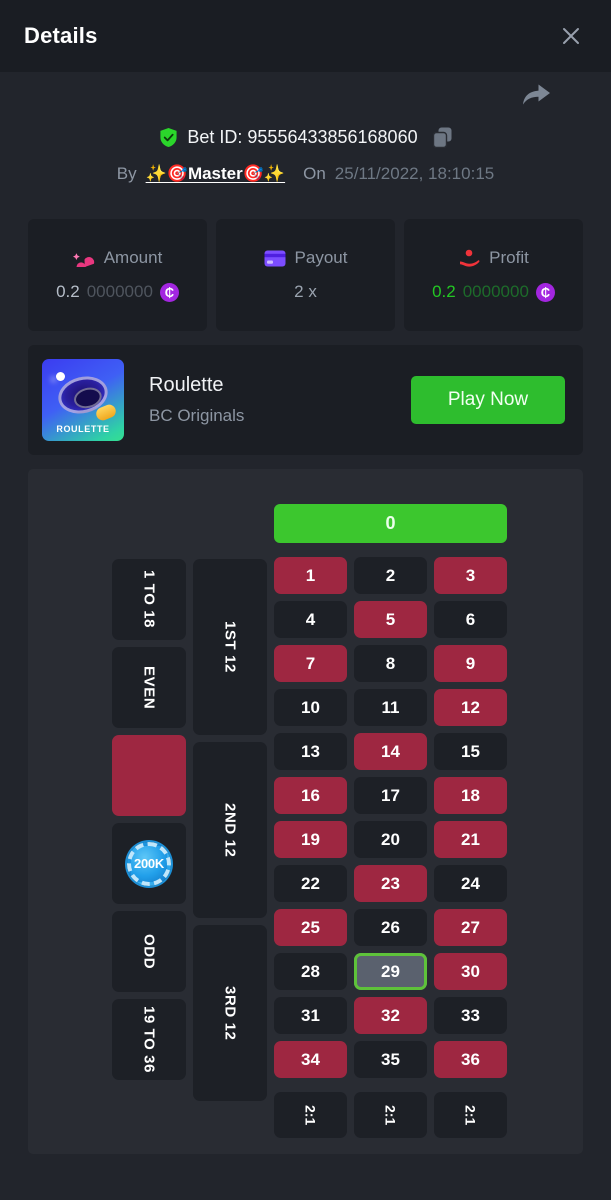 Image resolution: width=611 pixels, height=1200 pixels. What do you see at coordinates (314, 173) in the screenshot?
I see `on-label: On` at bounding box center [314, 173].